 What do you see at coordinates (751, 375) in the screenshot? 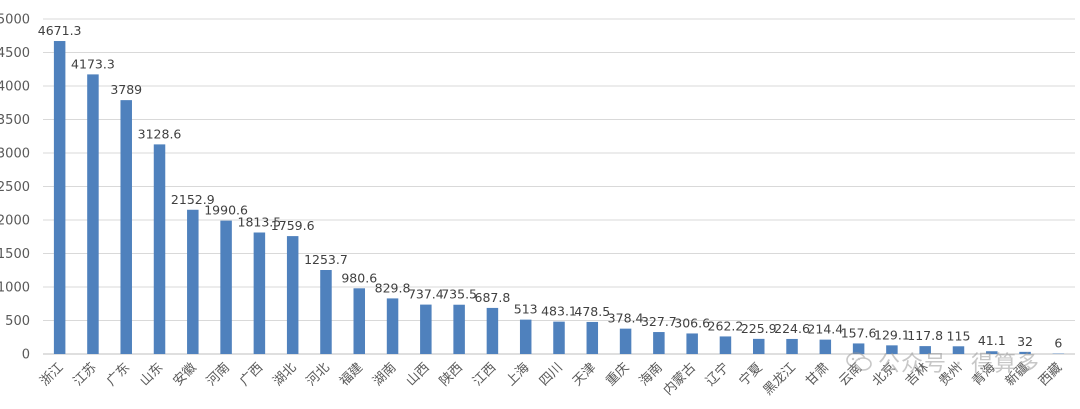
I see `x-tick-label: 宁夏` at bounding box center [751, 375].